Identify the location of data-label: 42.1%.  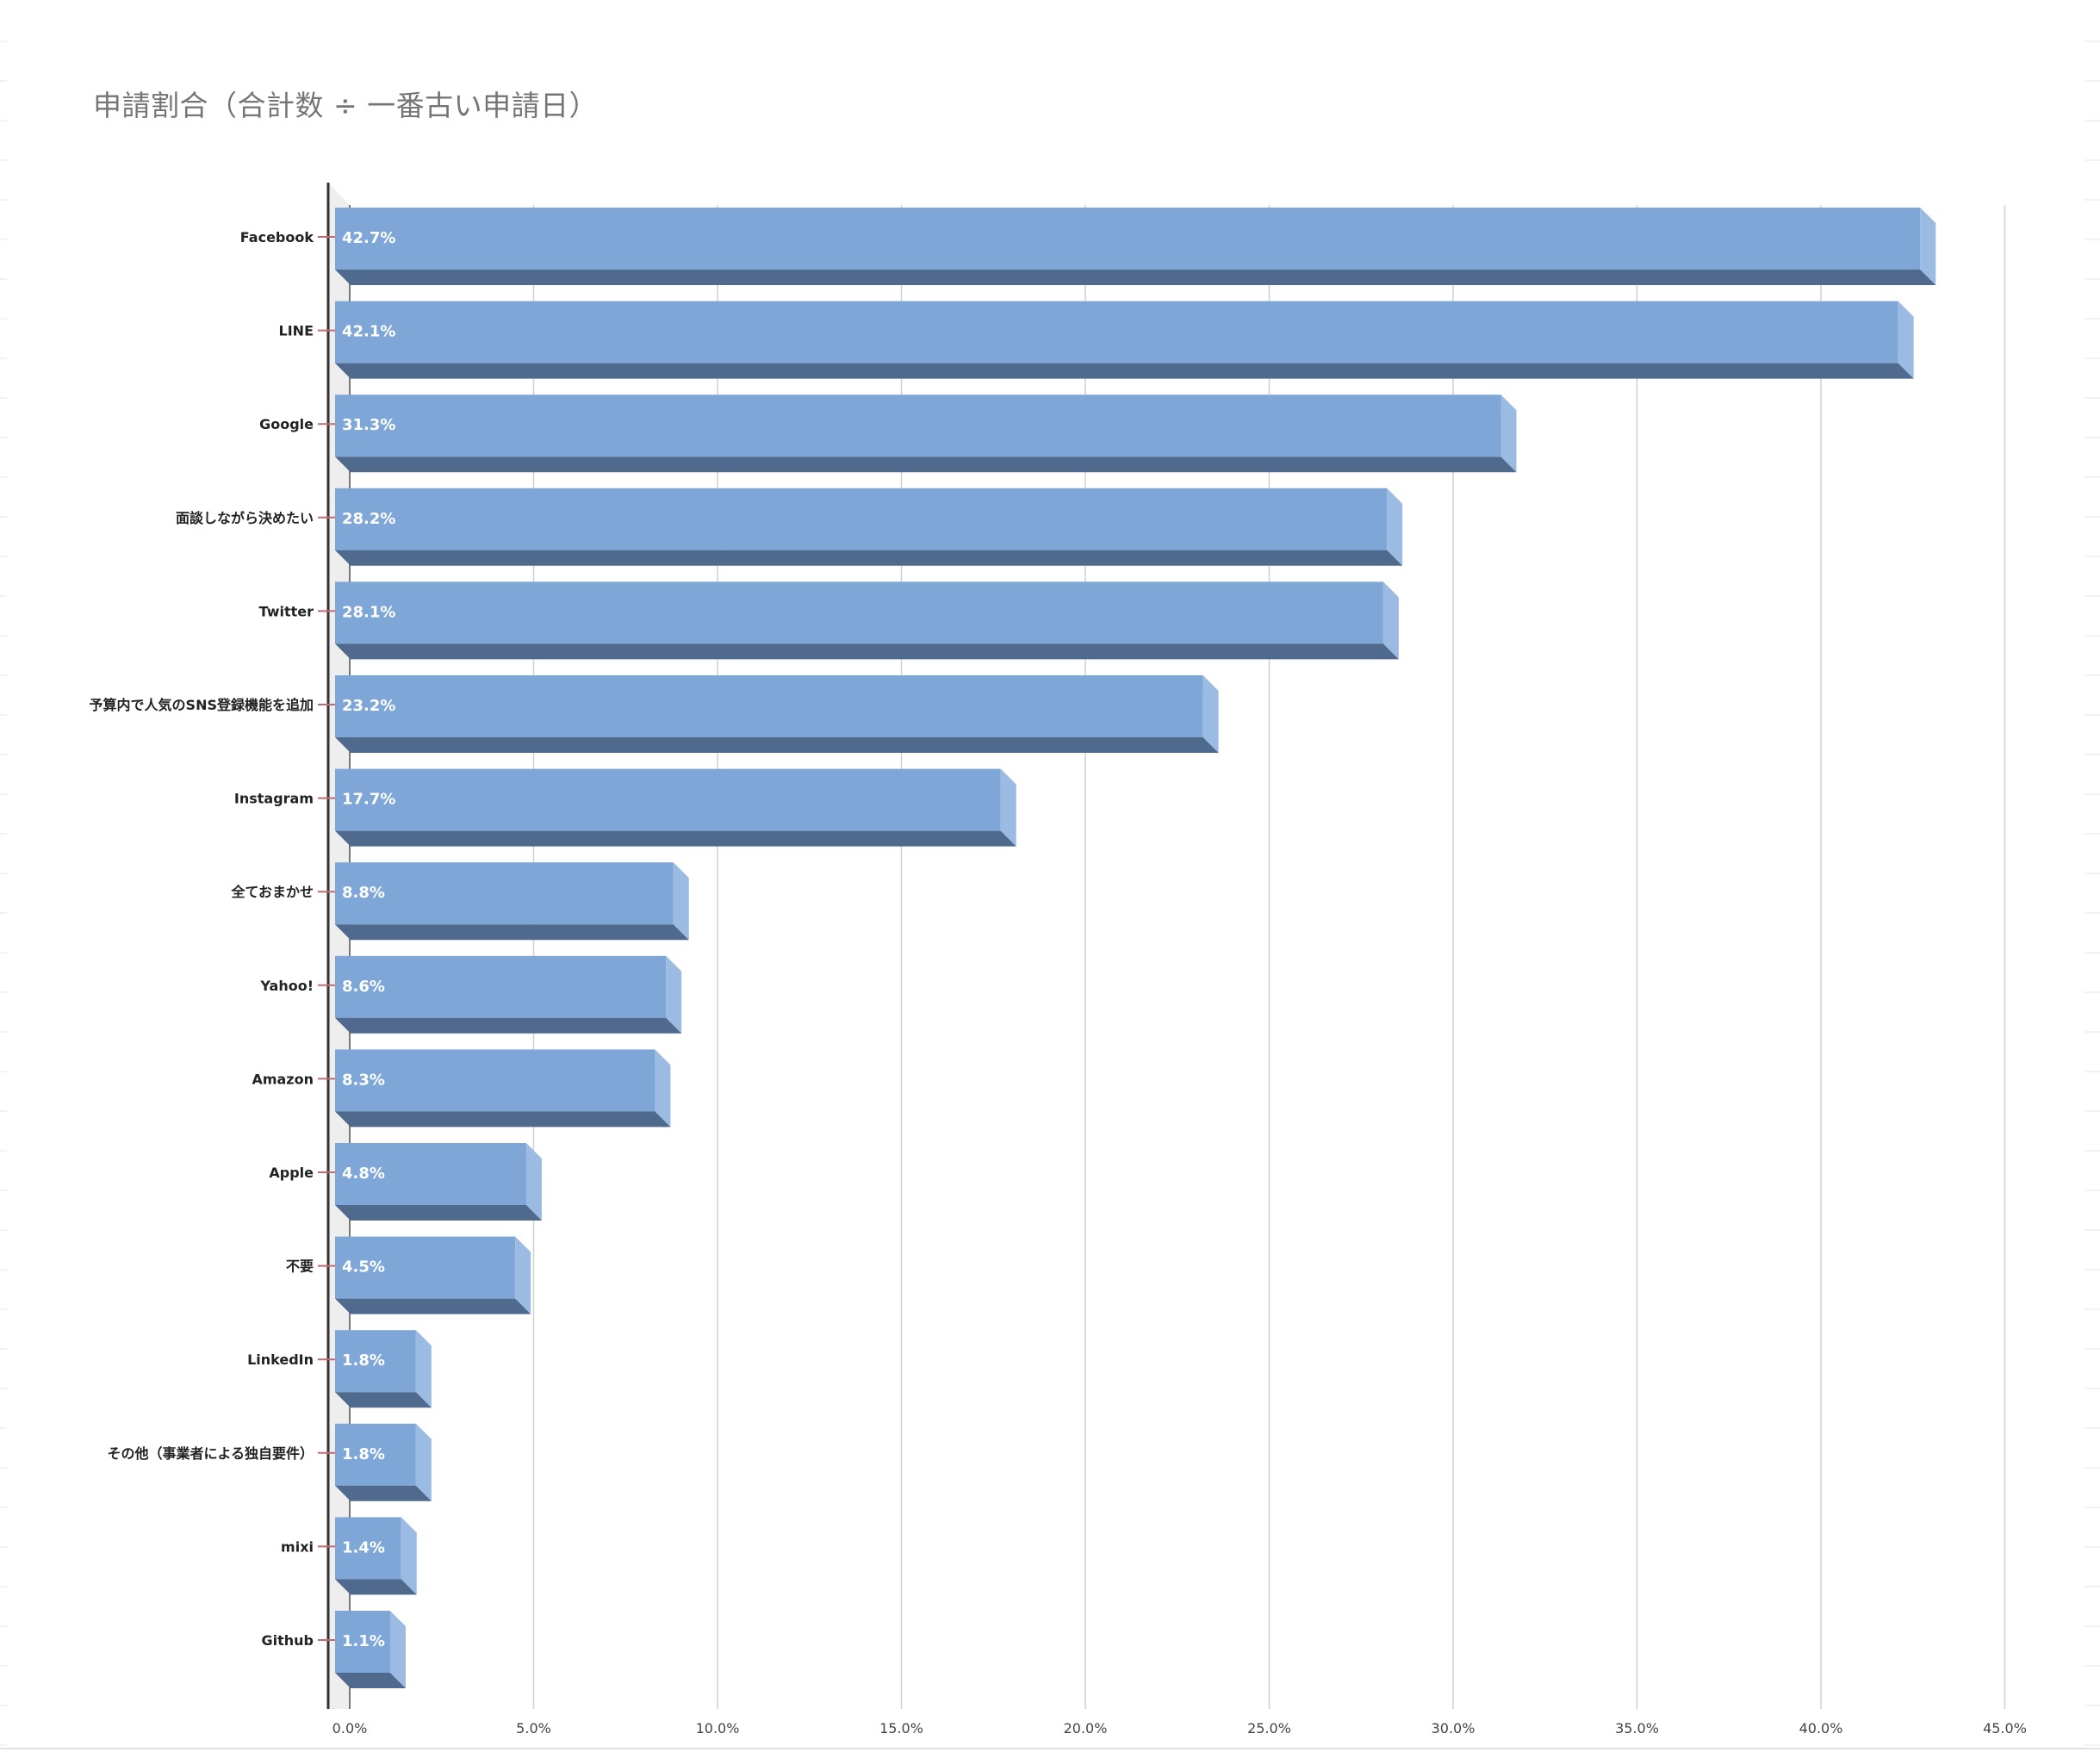
(368, 332).